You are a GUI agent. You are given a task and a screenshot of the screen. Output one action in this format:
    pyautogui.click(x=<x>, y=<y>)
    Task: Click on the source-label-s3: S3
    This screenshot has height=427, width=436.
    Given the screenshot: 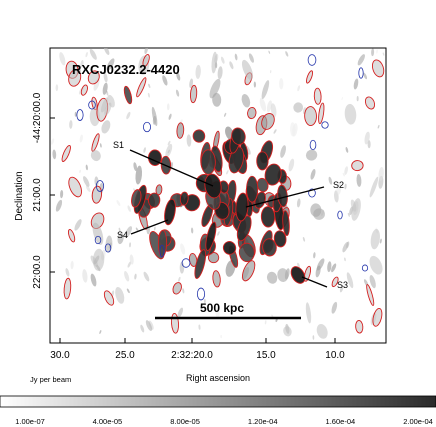 What is the action you would take?
    pyautogui.click(x=342, y=285)
    